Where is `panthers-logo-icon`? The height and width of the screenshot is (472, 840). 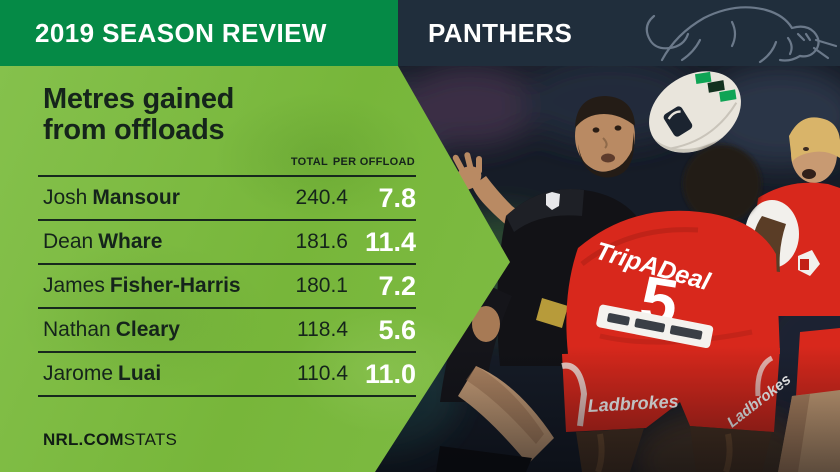 panthers-logo-icon is located at coordinates (740, 33).